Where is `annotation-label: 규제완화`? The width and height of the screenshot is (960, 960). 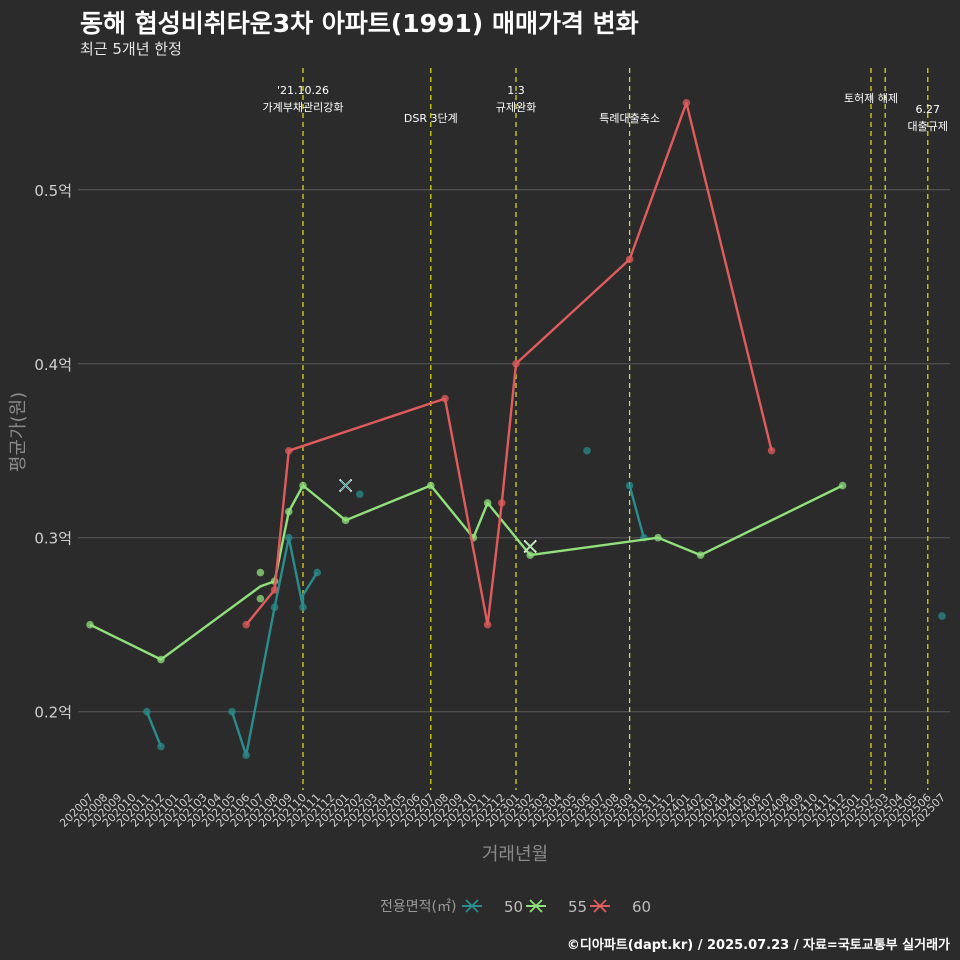
annotation-label: 규제완화 is located at coordinates (516, 107).